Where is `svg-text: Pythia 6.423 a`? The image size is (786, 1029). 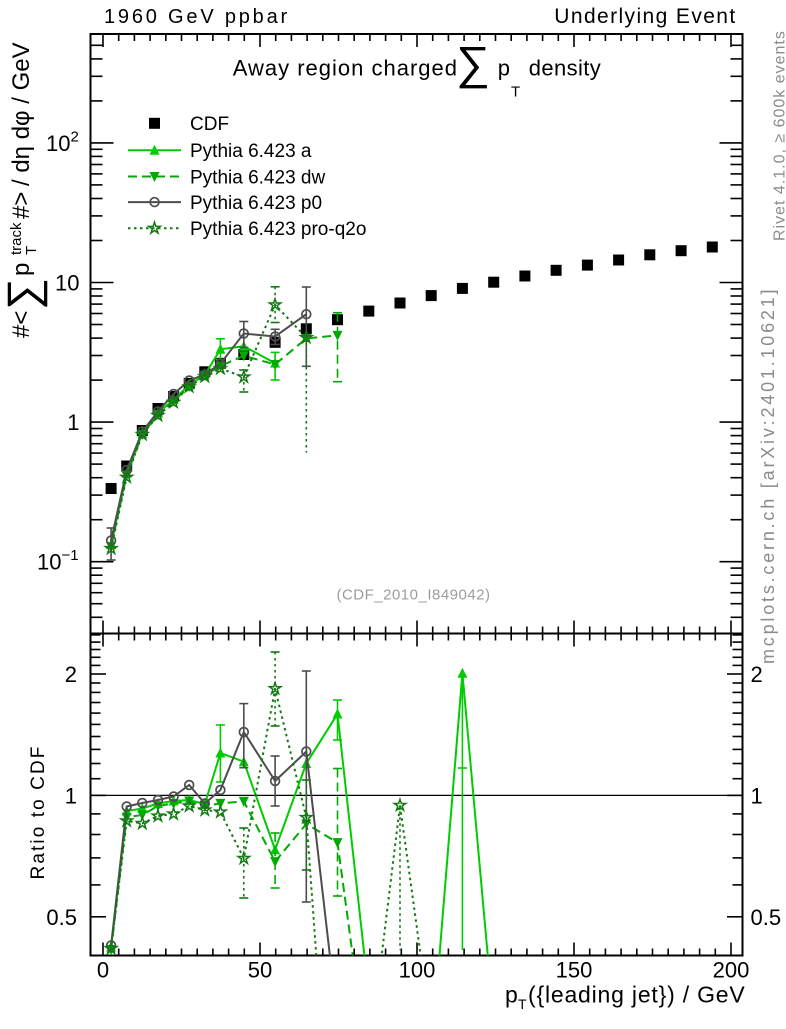 svg-text: Pythia 6.423 a is located at coordinates (251, 151).